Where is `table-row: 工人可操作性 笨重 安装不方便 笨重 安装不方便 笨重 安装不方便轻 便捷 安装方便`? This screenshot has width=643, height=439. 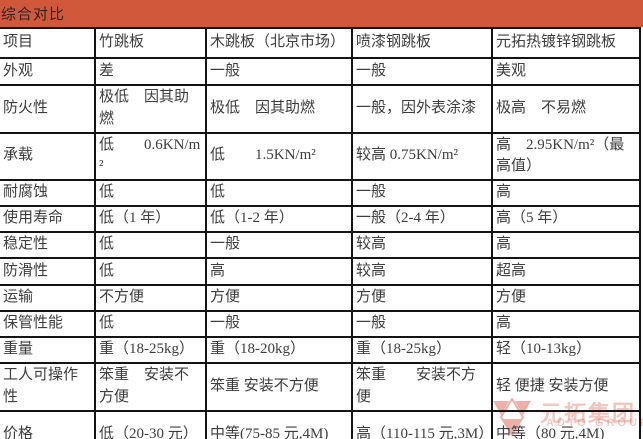 table-row: 工人可操作性 笨重 安装不方便 笨重 安装不方便 笨重 安装不方便轻 便捷 安装方便 is located at coordinates (320, 387).